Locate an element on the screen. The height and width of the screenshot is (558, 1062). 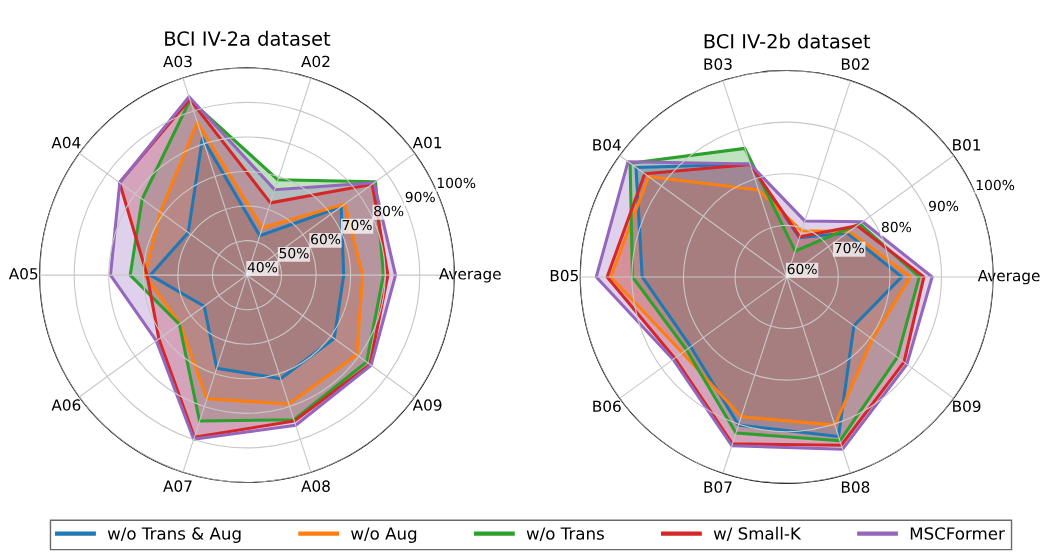
chart-title: BCI IV-2b dataset is located at coordinates (787, 41).